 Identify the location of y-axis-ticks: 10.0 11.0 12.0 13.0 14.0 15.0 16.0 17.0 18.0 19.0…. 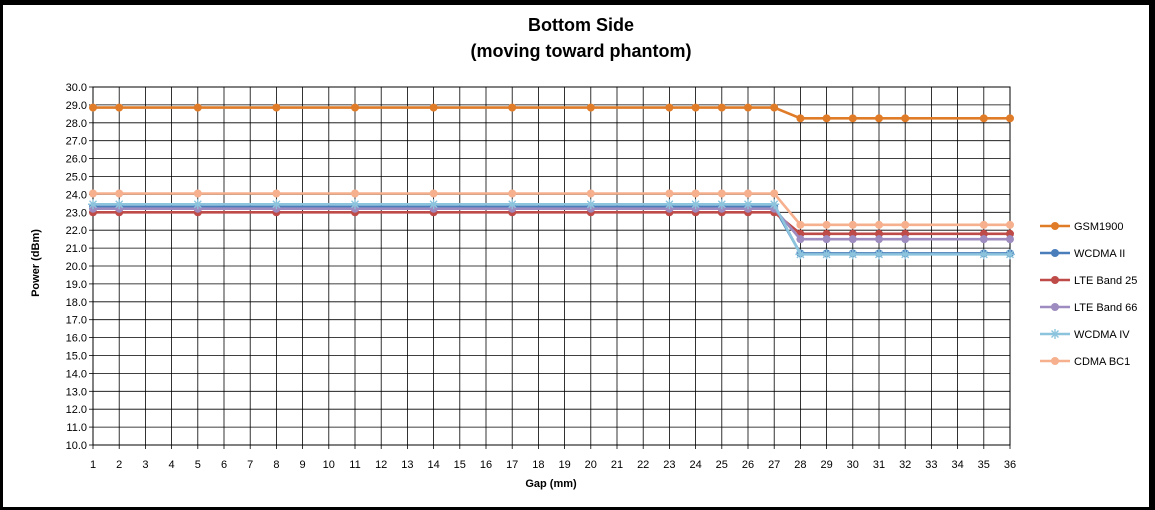
(79, 267).